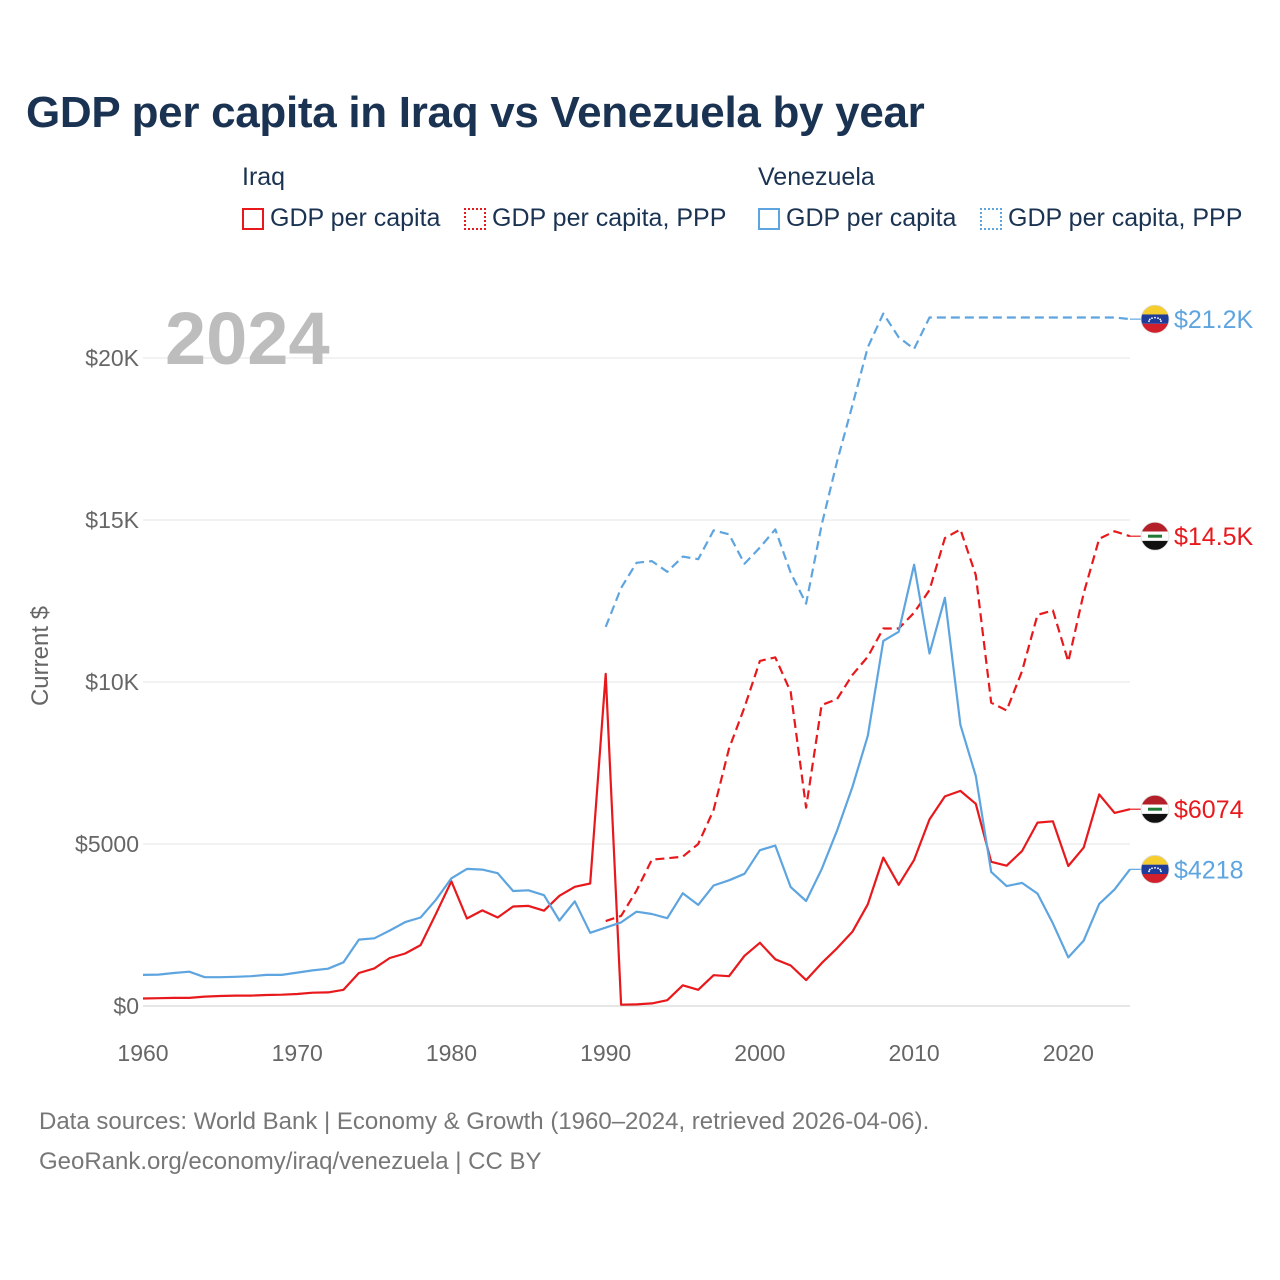 The width and height of the screenshot is (1280, 1280). I want to click on legend-item-iraq-ppp: GDP per capita, PPP, so click(595, 218).